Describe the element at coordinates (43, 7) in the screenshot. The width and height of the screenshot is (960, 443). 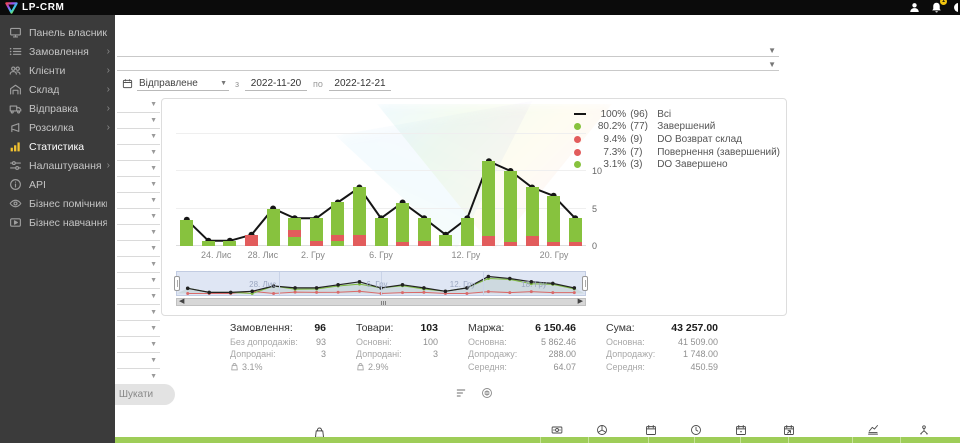
I see `brand-name: LP-CRM` at that location.